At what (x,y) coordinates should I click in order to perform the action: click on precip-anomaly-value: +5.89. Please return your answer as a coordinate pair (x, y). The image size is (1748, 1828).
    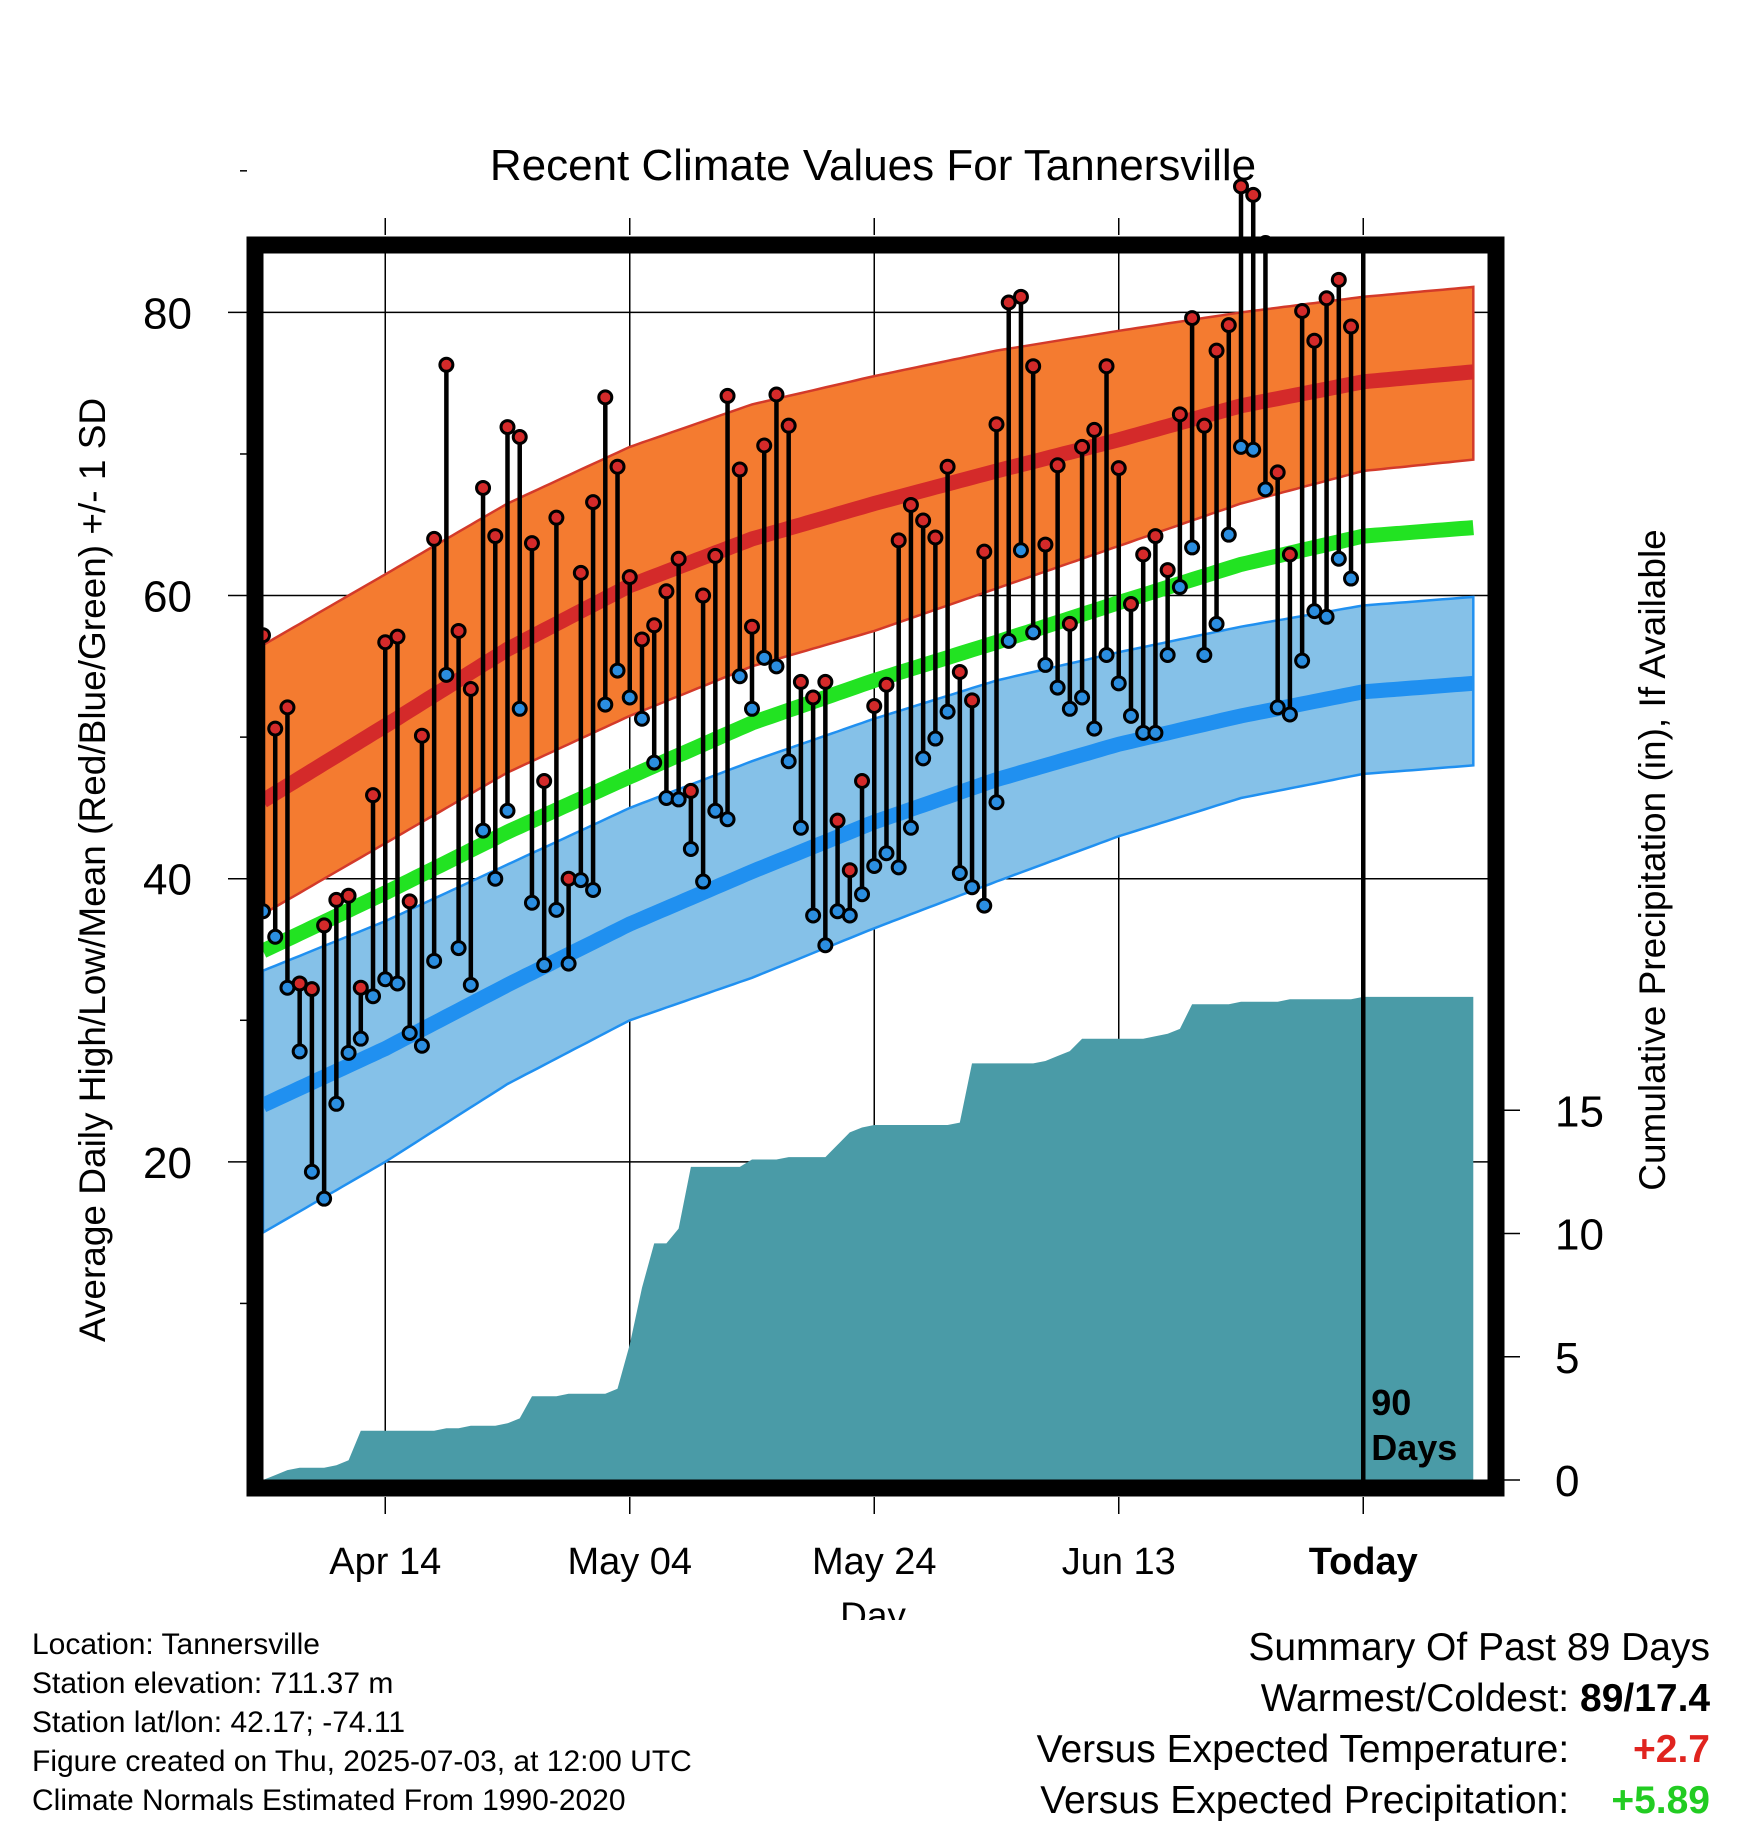
    Looking at the image, I should click on (1660, 1800).